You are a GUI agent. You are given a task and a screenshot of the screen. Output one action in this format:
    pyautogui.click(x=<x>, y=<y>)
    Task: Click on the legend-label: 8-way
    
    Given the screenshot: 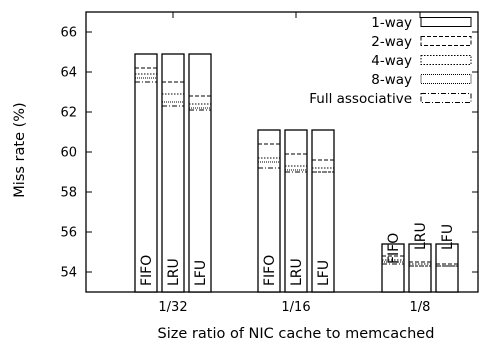 What is the action you would take?
    pyautogui.click(x=391, y=80)
    